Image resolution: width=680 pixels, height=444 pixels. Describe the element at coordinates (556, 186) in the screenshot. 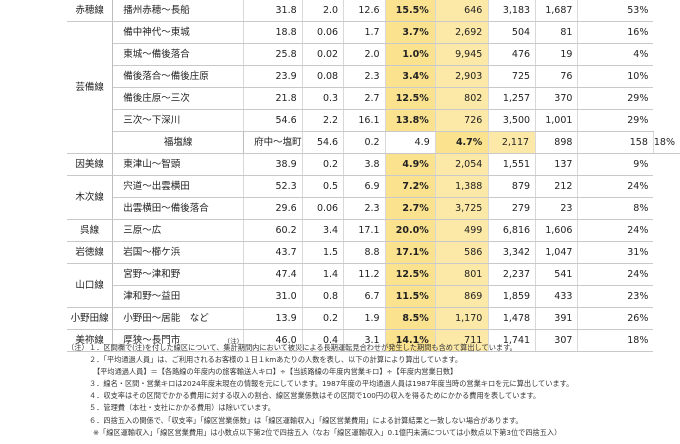

I see `value-cell-c7: 212` at that location.